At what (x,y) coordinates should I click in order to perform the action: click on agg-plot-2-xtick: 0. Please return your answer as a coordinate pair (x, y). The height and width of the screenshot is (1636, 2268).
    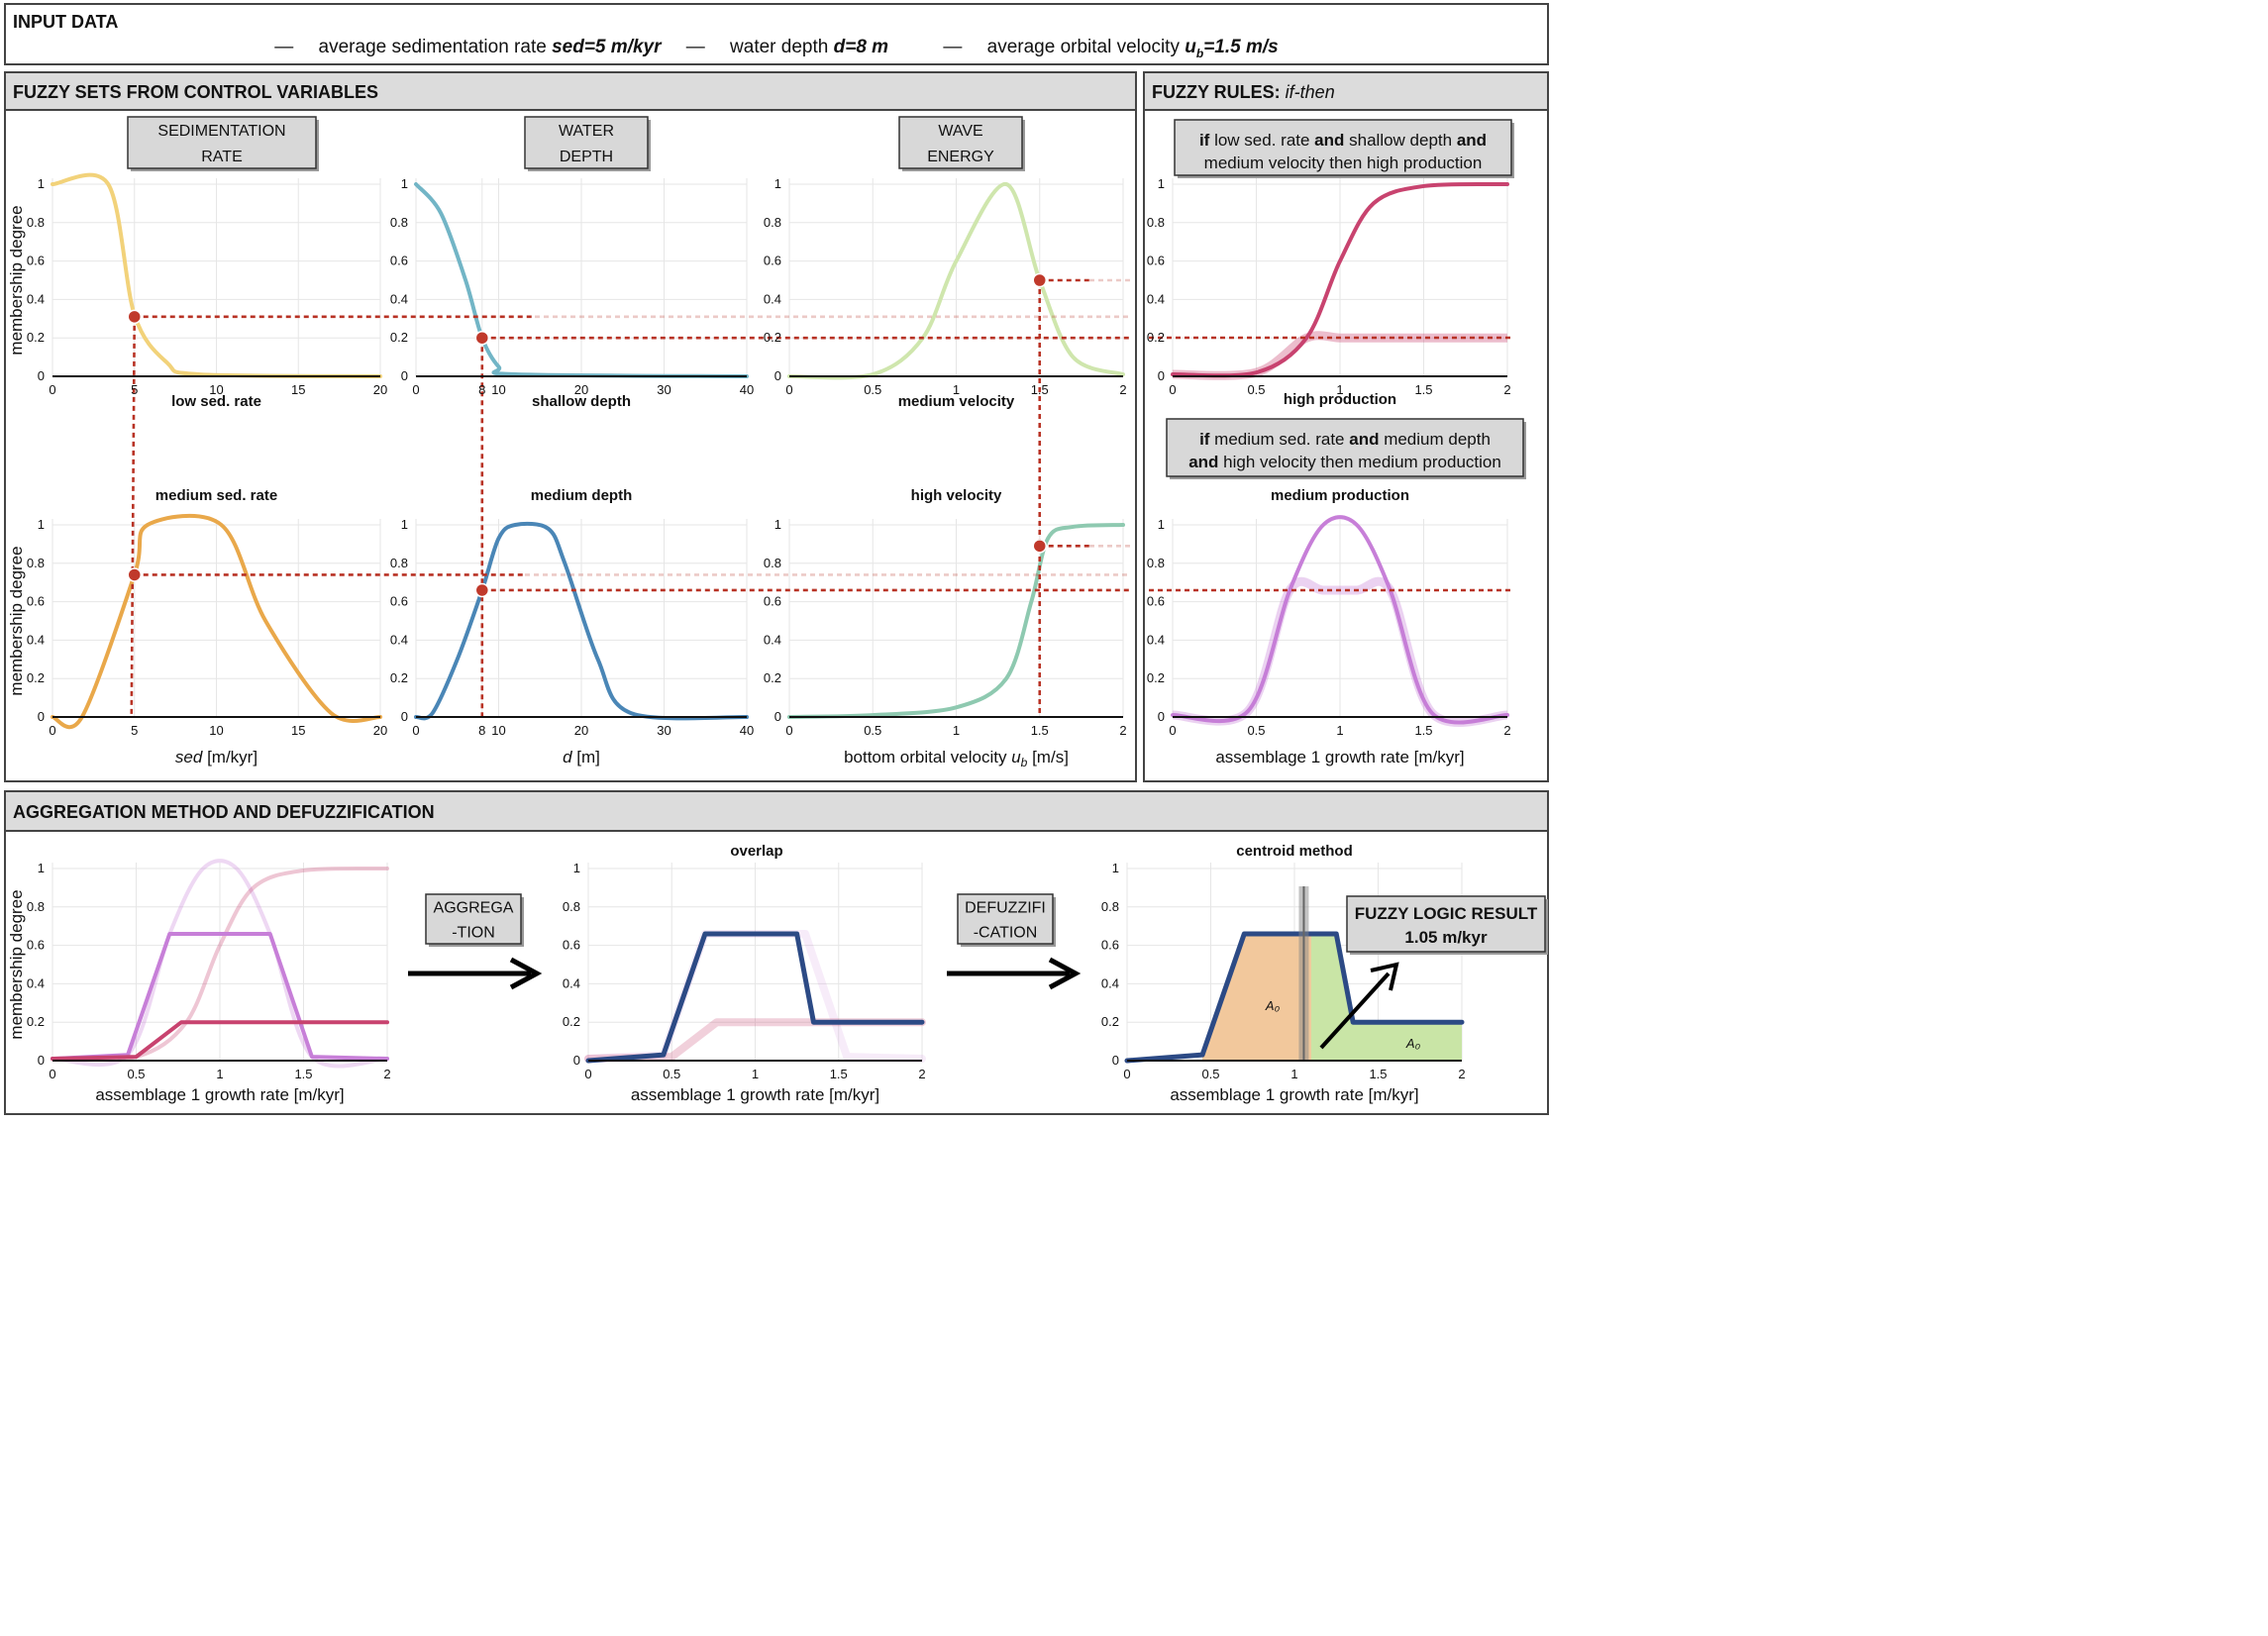
    Looking at the image, I should click on (1126, 1074).